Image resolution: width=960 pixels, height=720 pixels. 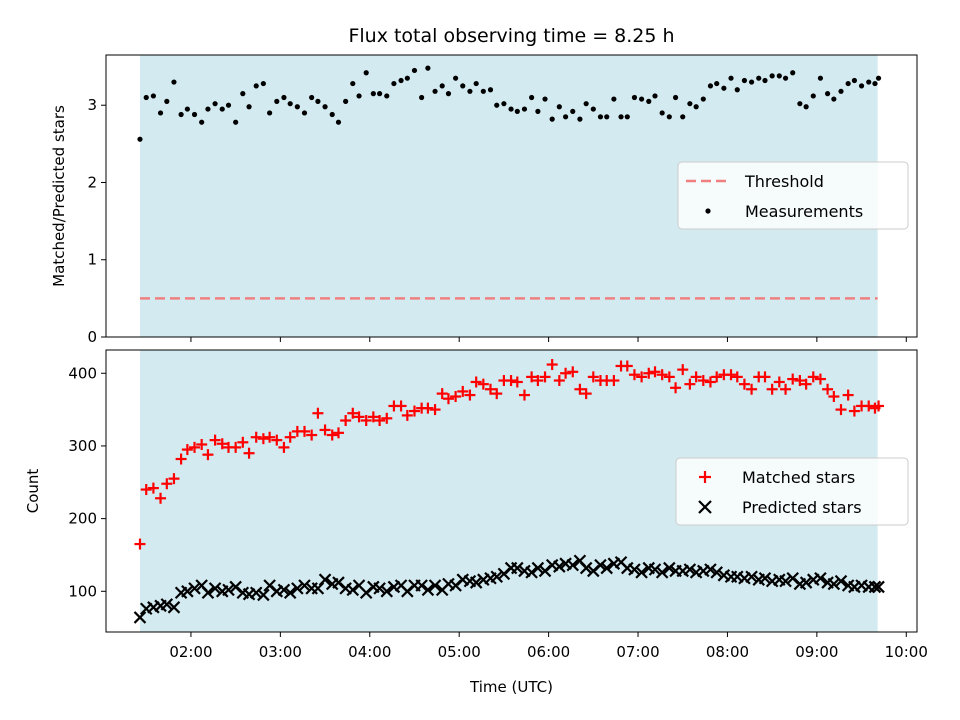 What do you see at coordinates (369, 652) in the screenshot?
I see `xtick-label-2: 04:00` at bounding box center [369, 652].